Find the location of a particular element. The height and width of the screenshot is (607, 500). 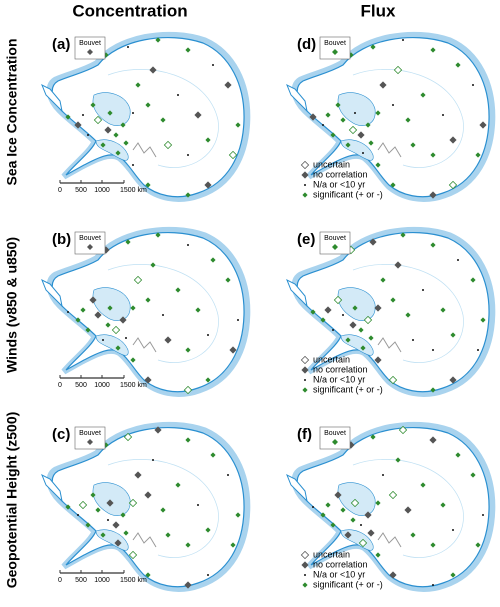

inset-label: Bouvet is located at coordinates (335, 43).